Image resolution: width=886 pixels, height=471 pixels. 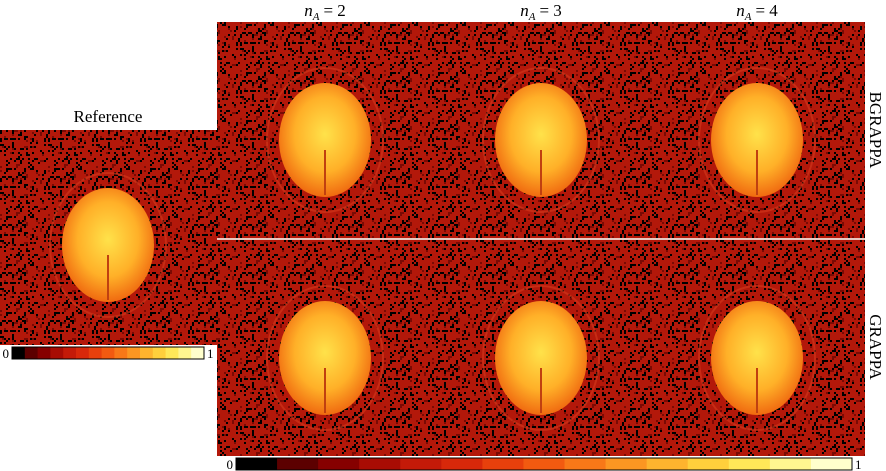 What do you see at coordinates (334, 10) in the screenshot?
I see `relation: = 2` at bounding box center [334, 10].